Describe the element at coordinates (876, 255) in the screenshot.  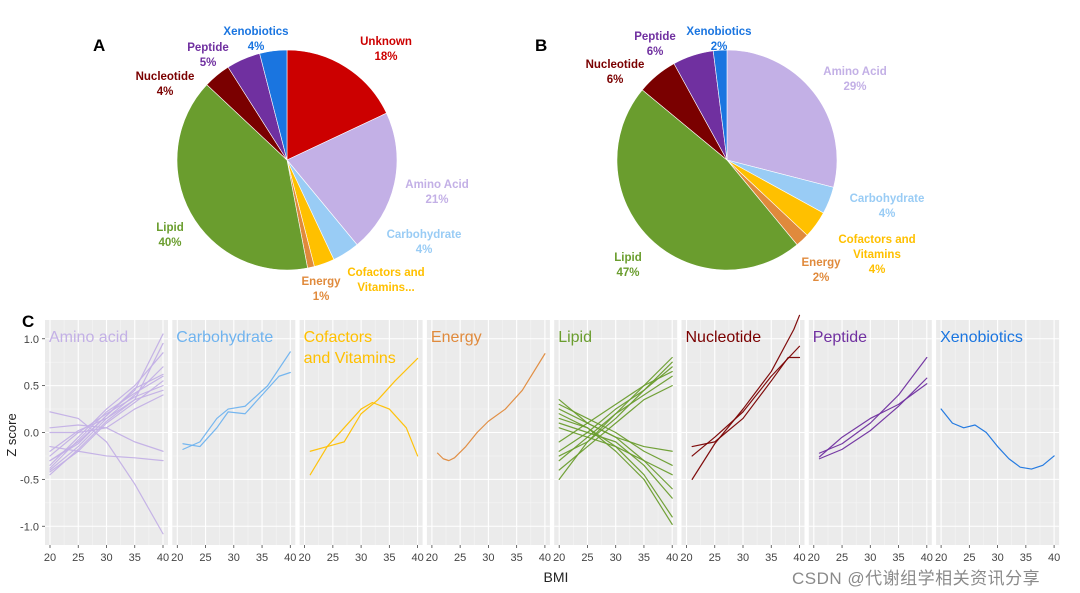
I see `pie-label-cofactors-and-vitamins: Cofactors and Vitamins 4%` at that location.